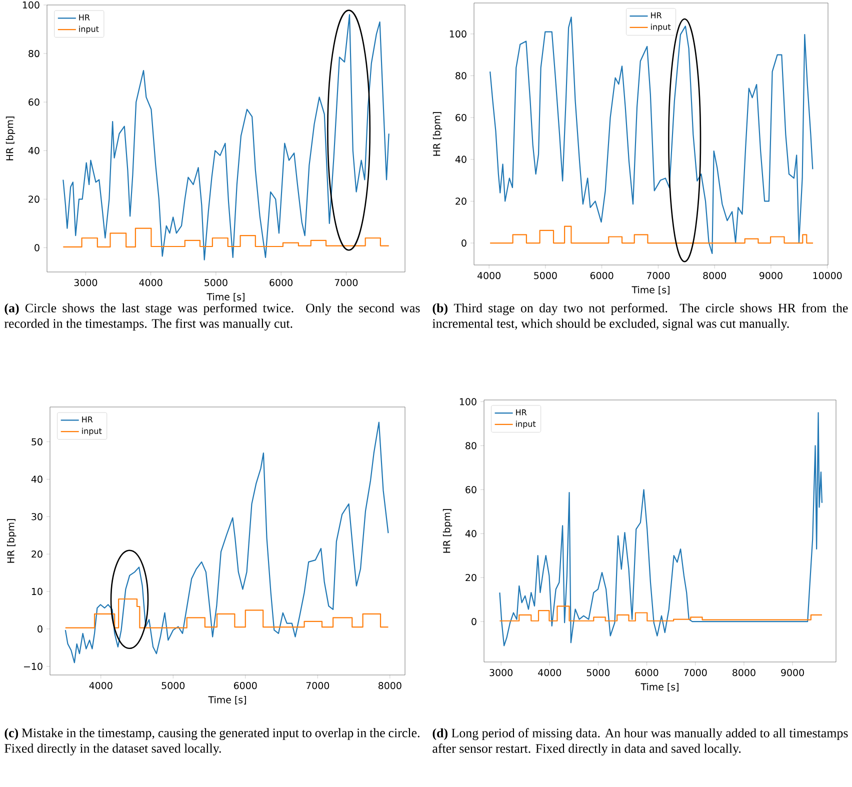 The width and height of the screenshot is (852, 787). I want to click on y-tick-label: 50, so click(37, 442).